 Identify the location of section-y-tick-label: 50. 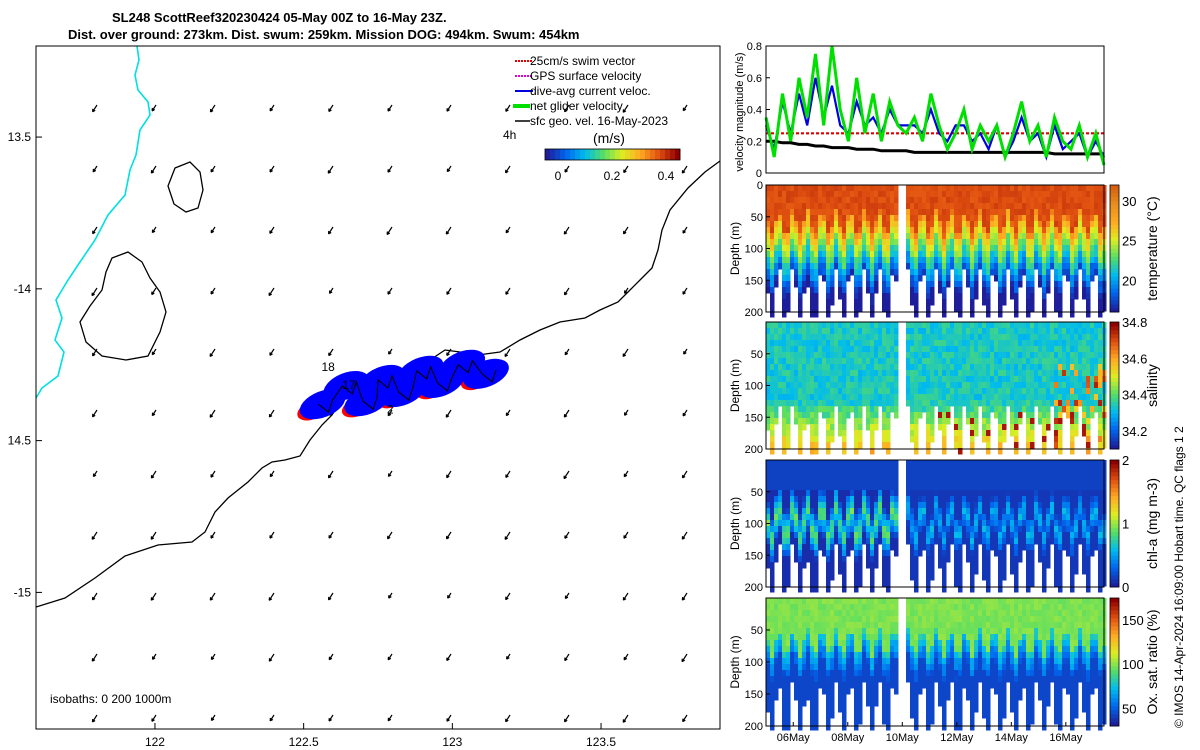
(757, 218).